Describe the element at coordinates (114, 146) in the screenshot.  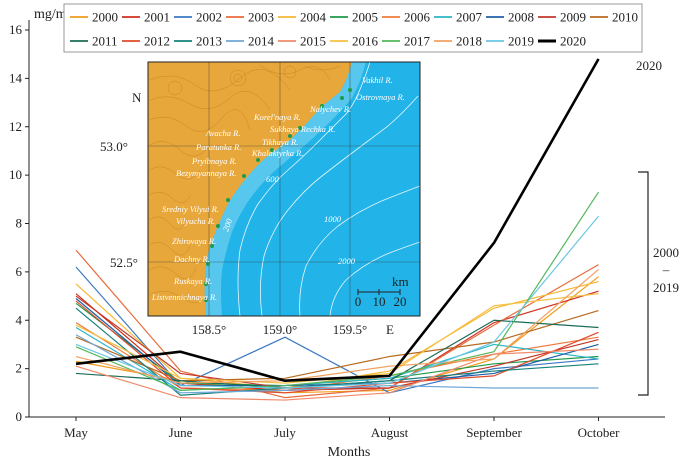
I see `lat-label: 53.0°` at that location.